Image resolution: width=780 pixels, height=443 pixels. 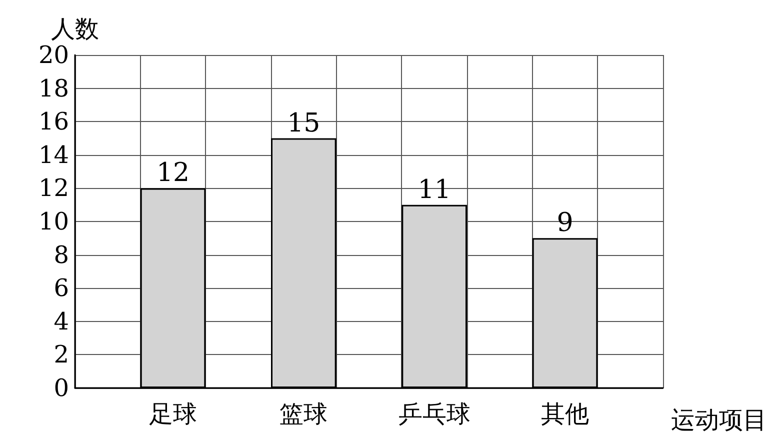 What do you see at coordinates (434, 414) in the screenshot?
I see `x-tick-label: 乒乓球` at bounding box center [434, 414].